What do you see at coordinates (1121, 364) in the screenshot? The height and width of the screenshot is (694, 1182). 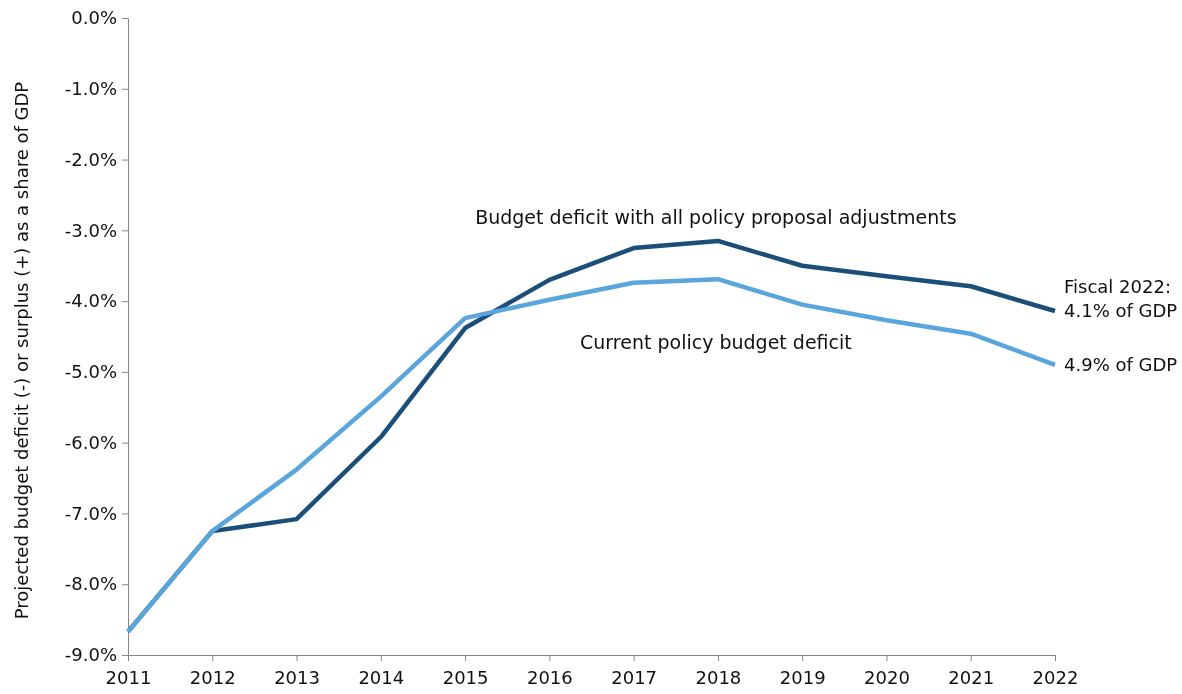 I see `annotation: 4.9% of GDP` at bounding box center [1121, 364].